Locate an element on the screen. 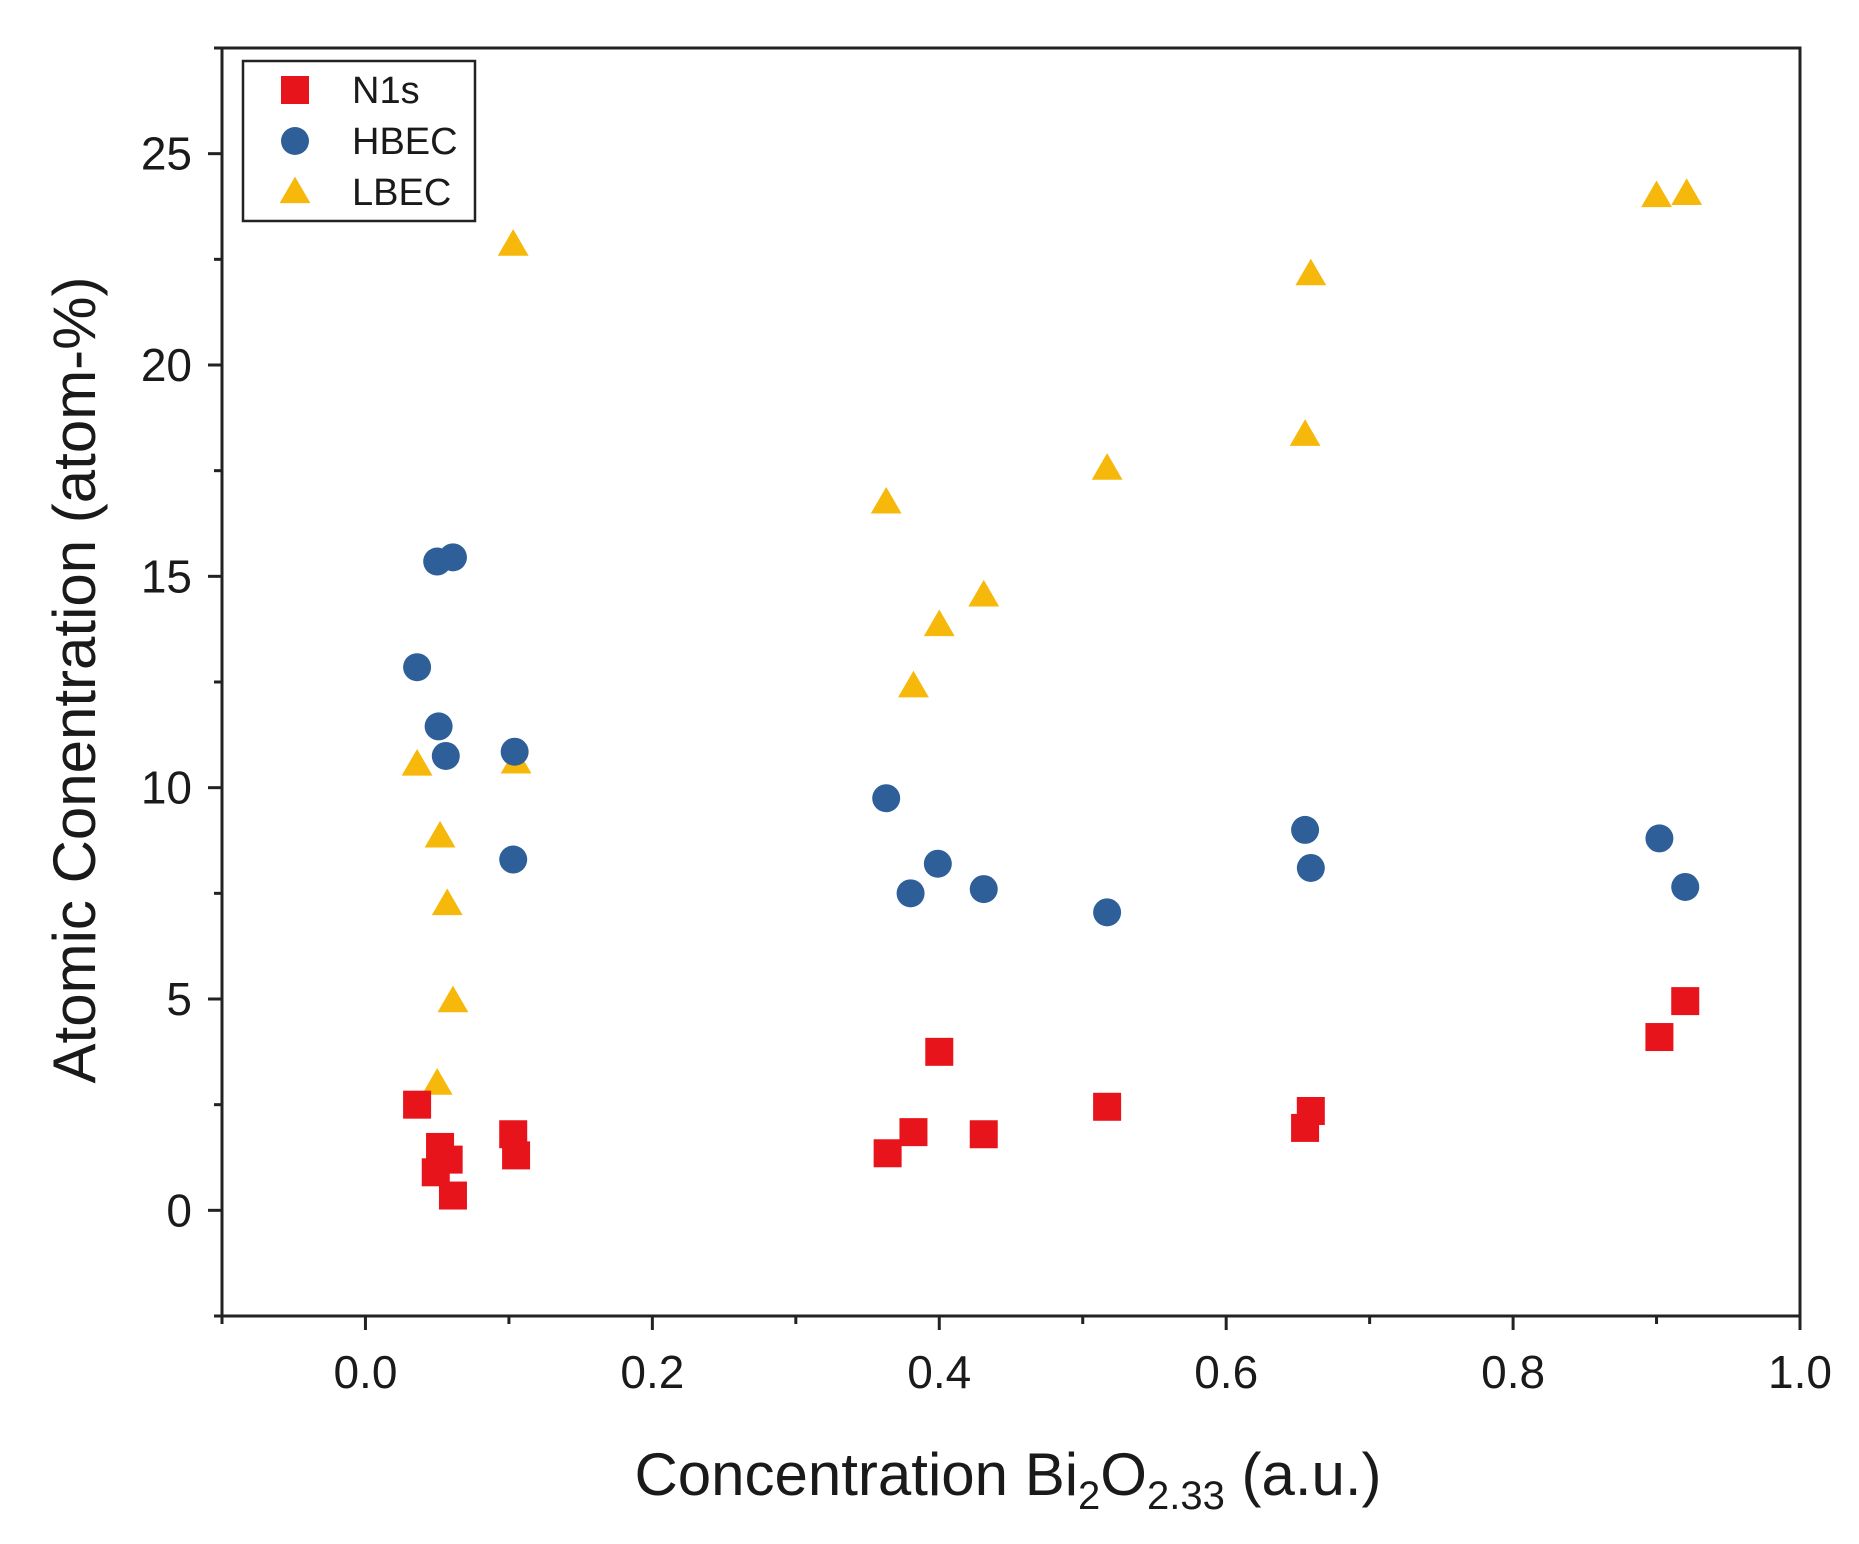 The height and width of the screenshot is (1544, 1859). legend-label: N1s is located at coordinates (386, 91).